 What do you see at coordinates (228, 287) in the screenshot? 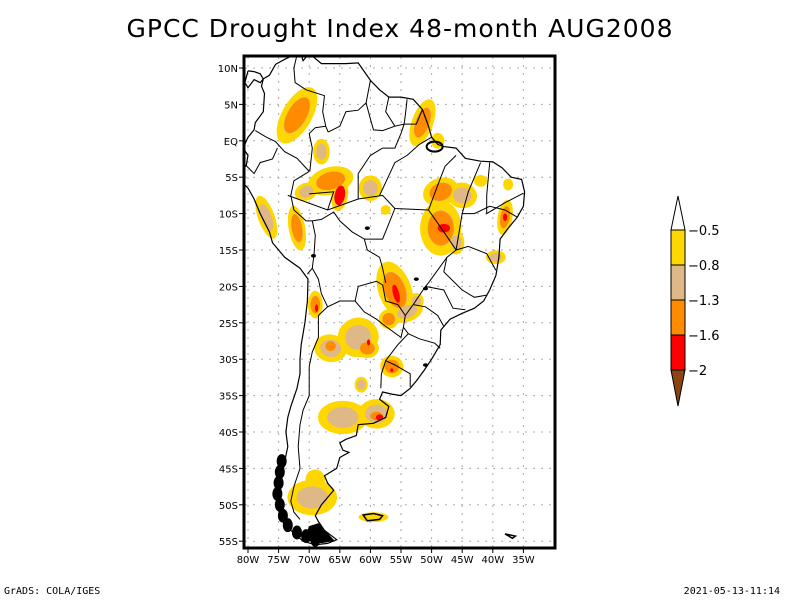
I see `lat-tick-label: 20S` at bounding box center [228, 287].